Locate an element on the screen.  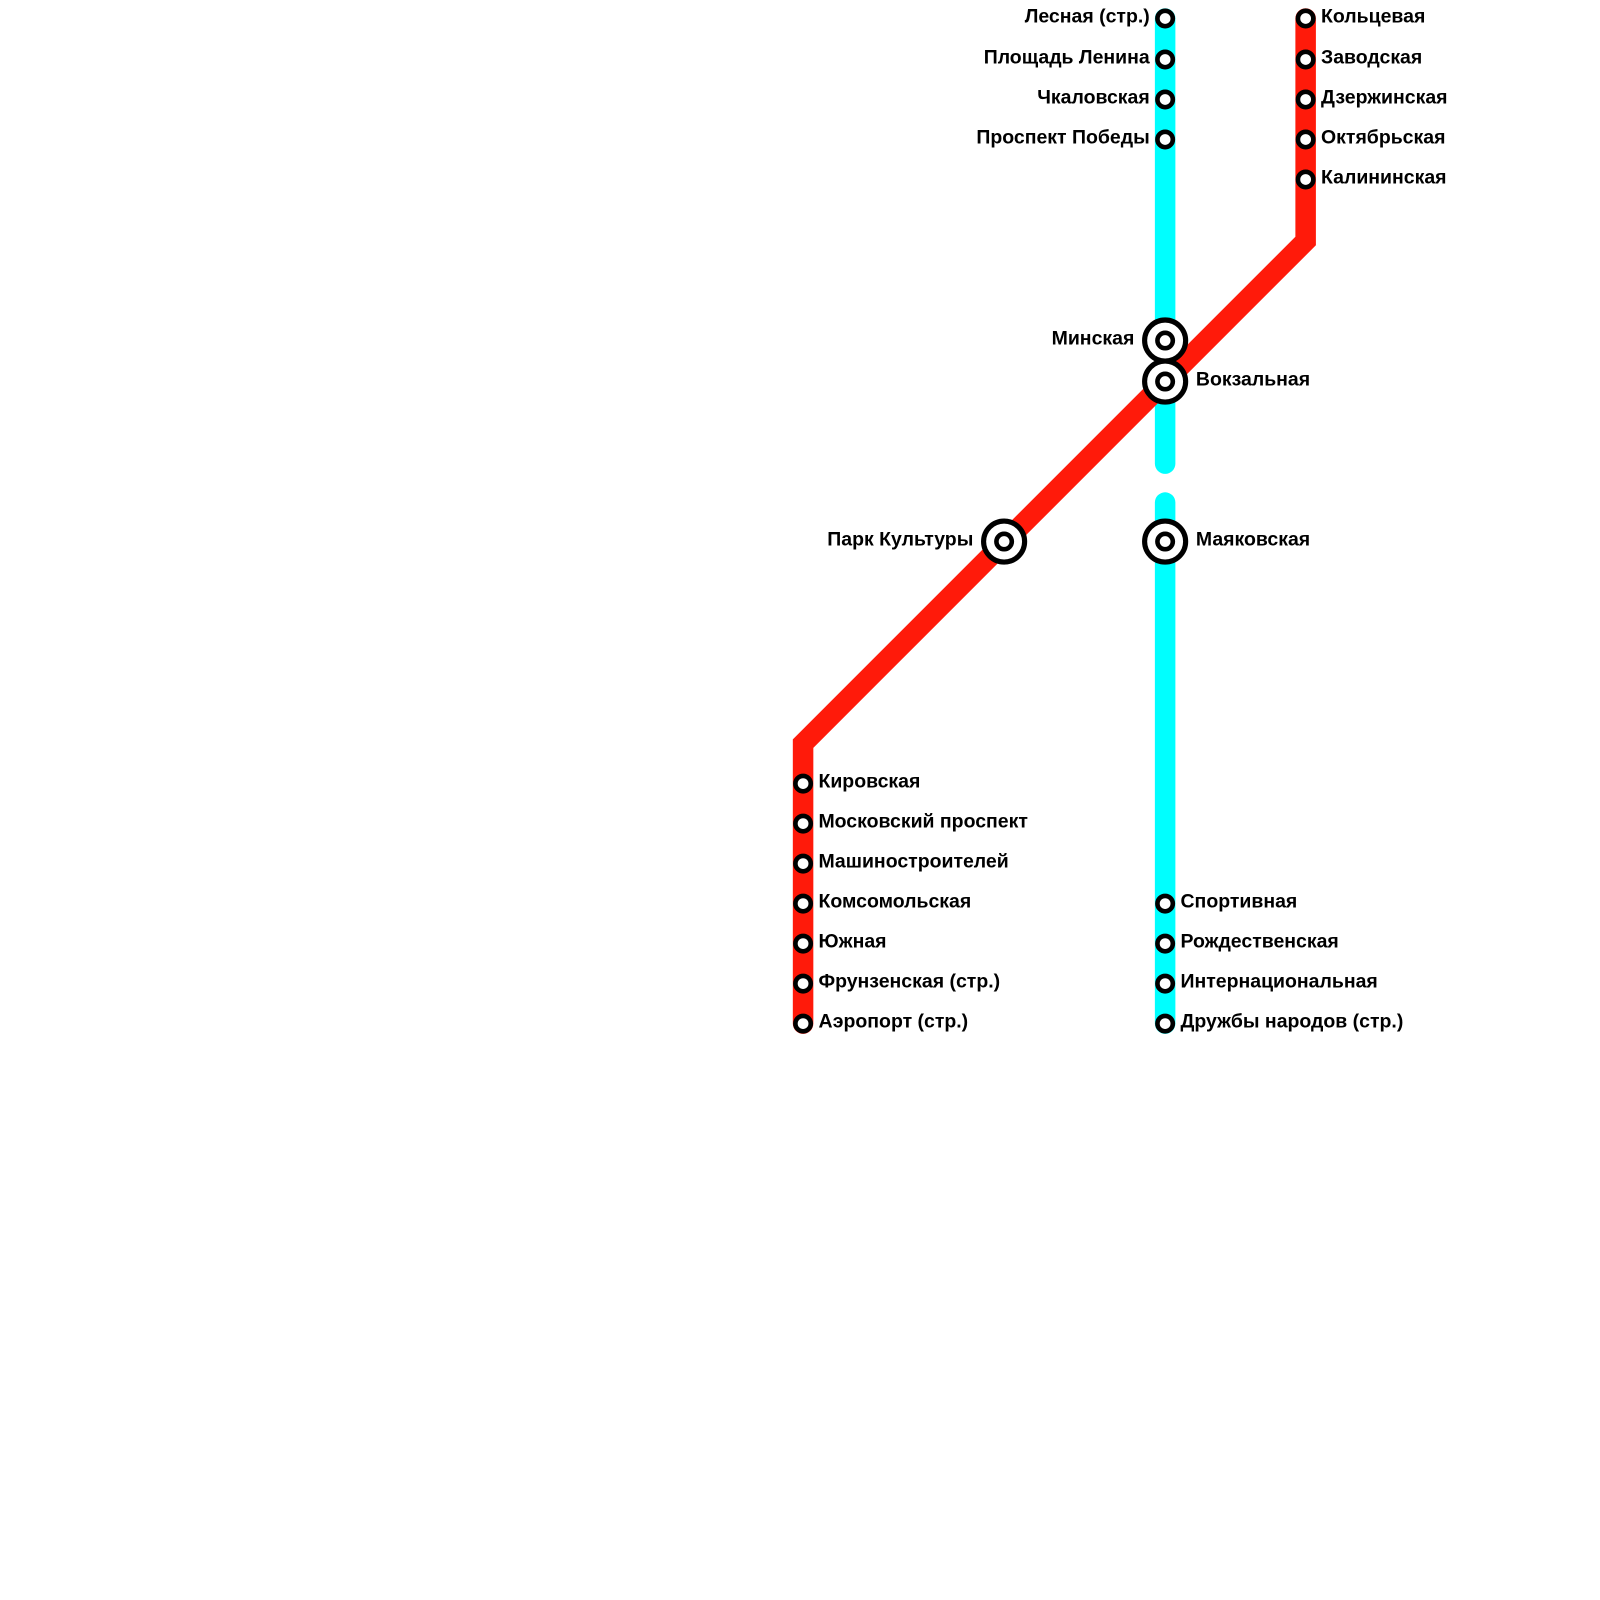
station-label: Фрунзенская (стр.) is located at coordinates (909, 982).